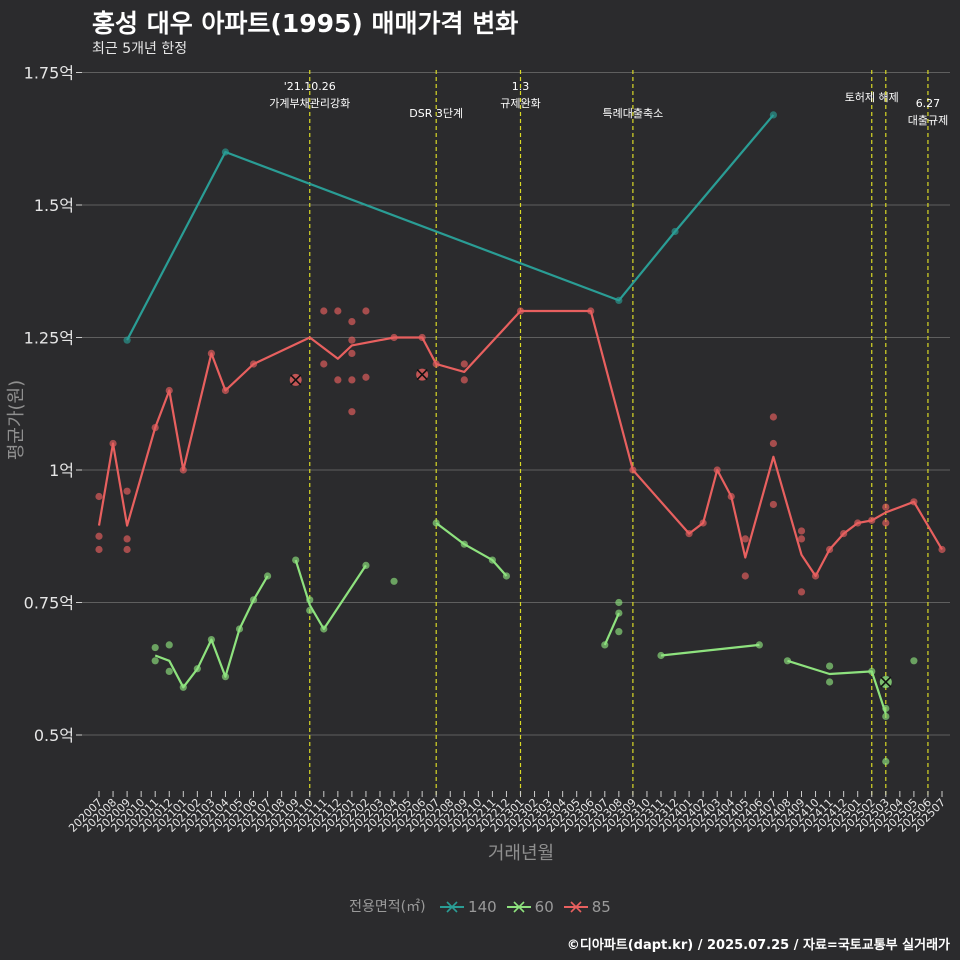 The image size is (960, 960). What do you see at coordinates (586, 907) in the screenshot?
I see `legend-item-85: 85` at bounding box center [586, 907].